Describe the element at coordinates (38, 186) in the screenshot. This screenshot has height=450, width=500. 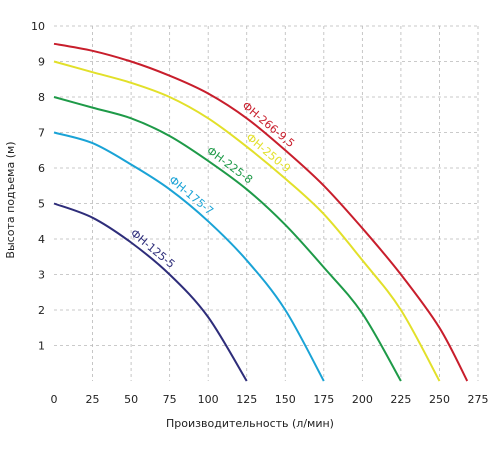
I see `y-axis-ticks: 1 2 3 4 5 6 7 8 9 10` at that location.